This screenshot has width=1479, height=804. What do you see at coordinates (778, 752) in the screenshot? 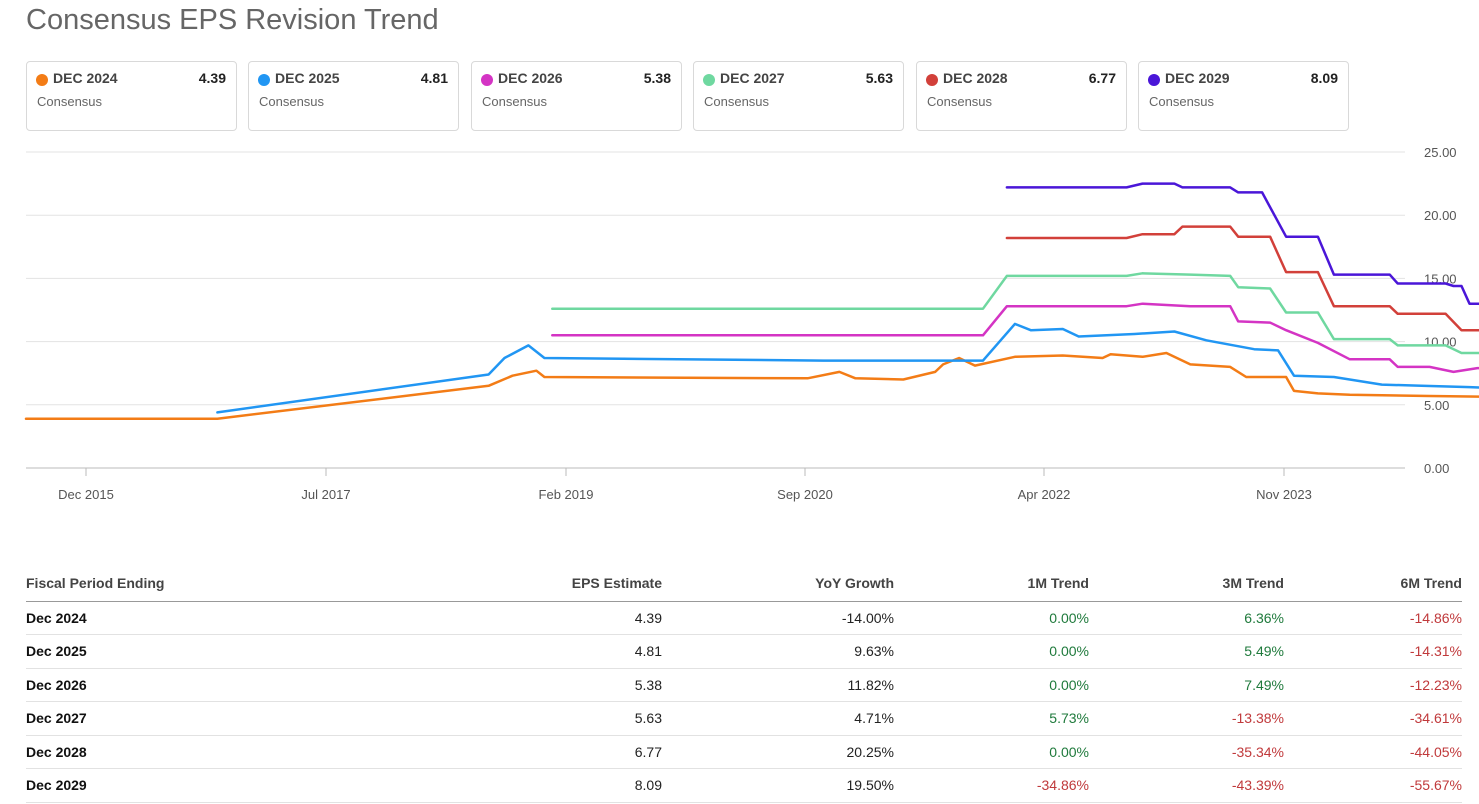
I see `yoy-cell: 20.25%` at bounding box center [778, 752].